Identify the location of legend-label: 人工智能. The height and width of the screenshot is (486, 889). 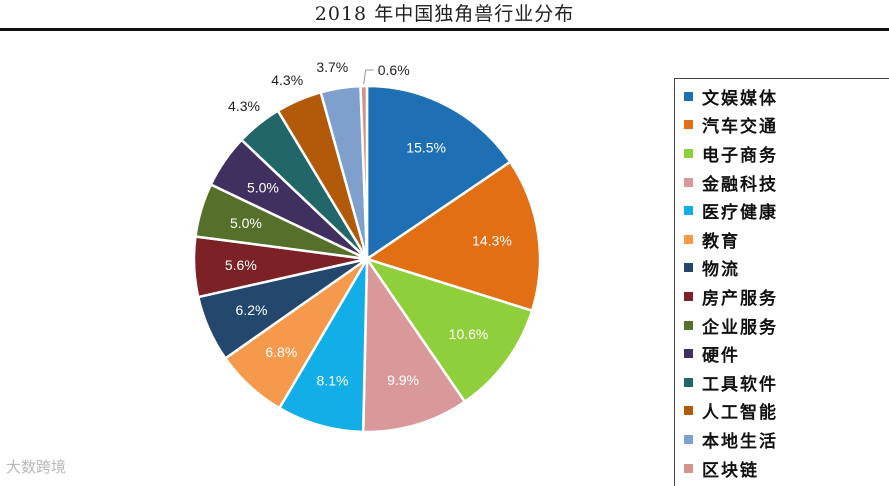
(740, 413).